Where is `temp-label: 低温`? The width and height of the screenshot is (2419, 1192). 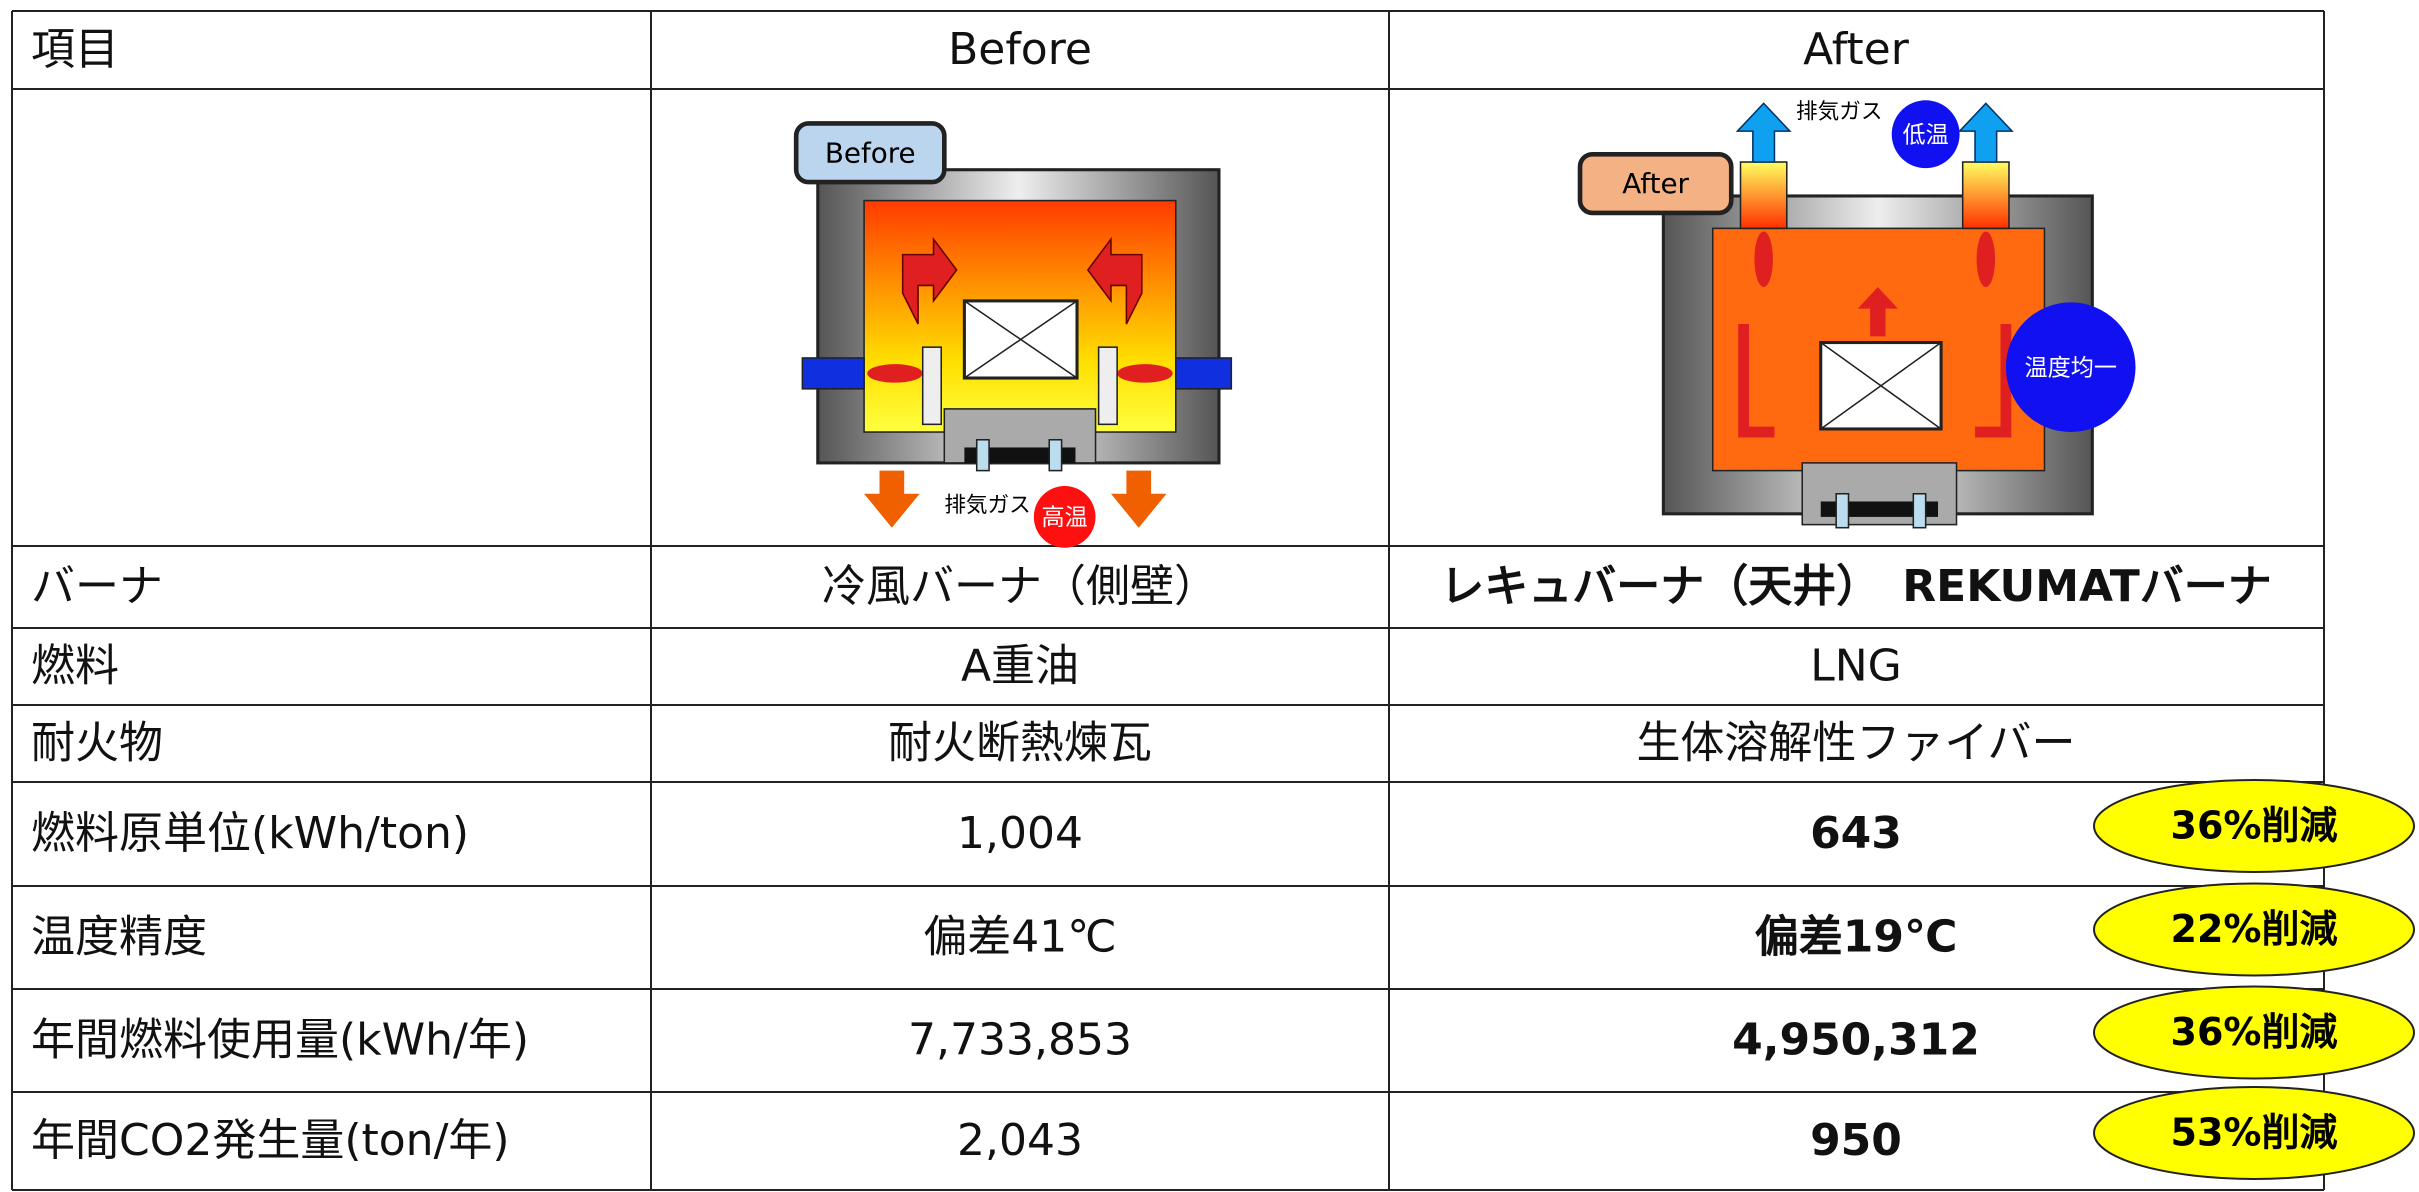
temp-label: 低温 is located at coordinates (1926, 135).